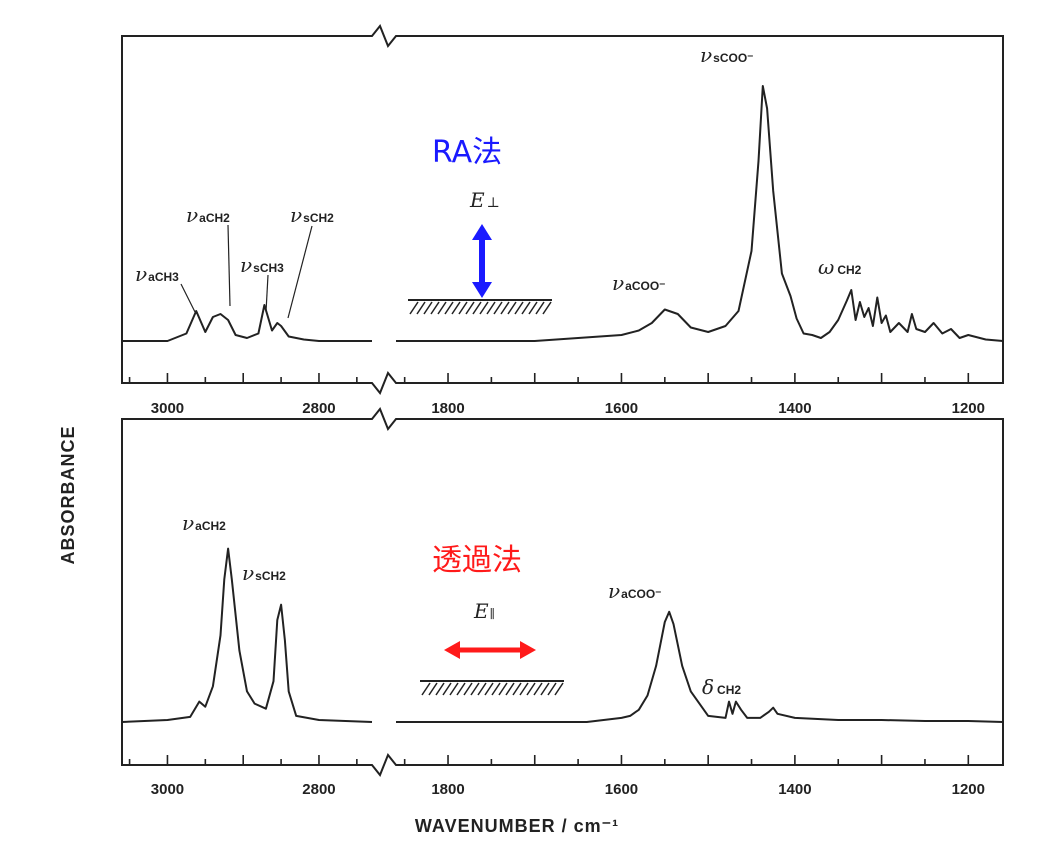 The height and width of the screenshot is (847, 1057). Describe the element at coordinates (482, 290) in the screenshot. I see `perpendicular-arrowhead-down` at that location.